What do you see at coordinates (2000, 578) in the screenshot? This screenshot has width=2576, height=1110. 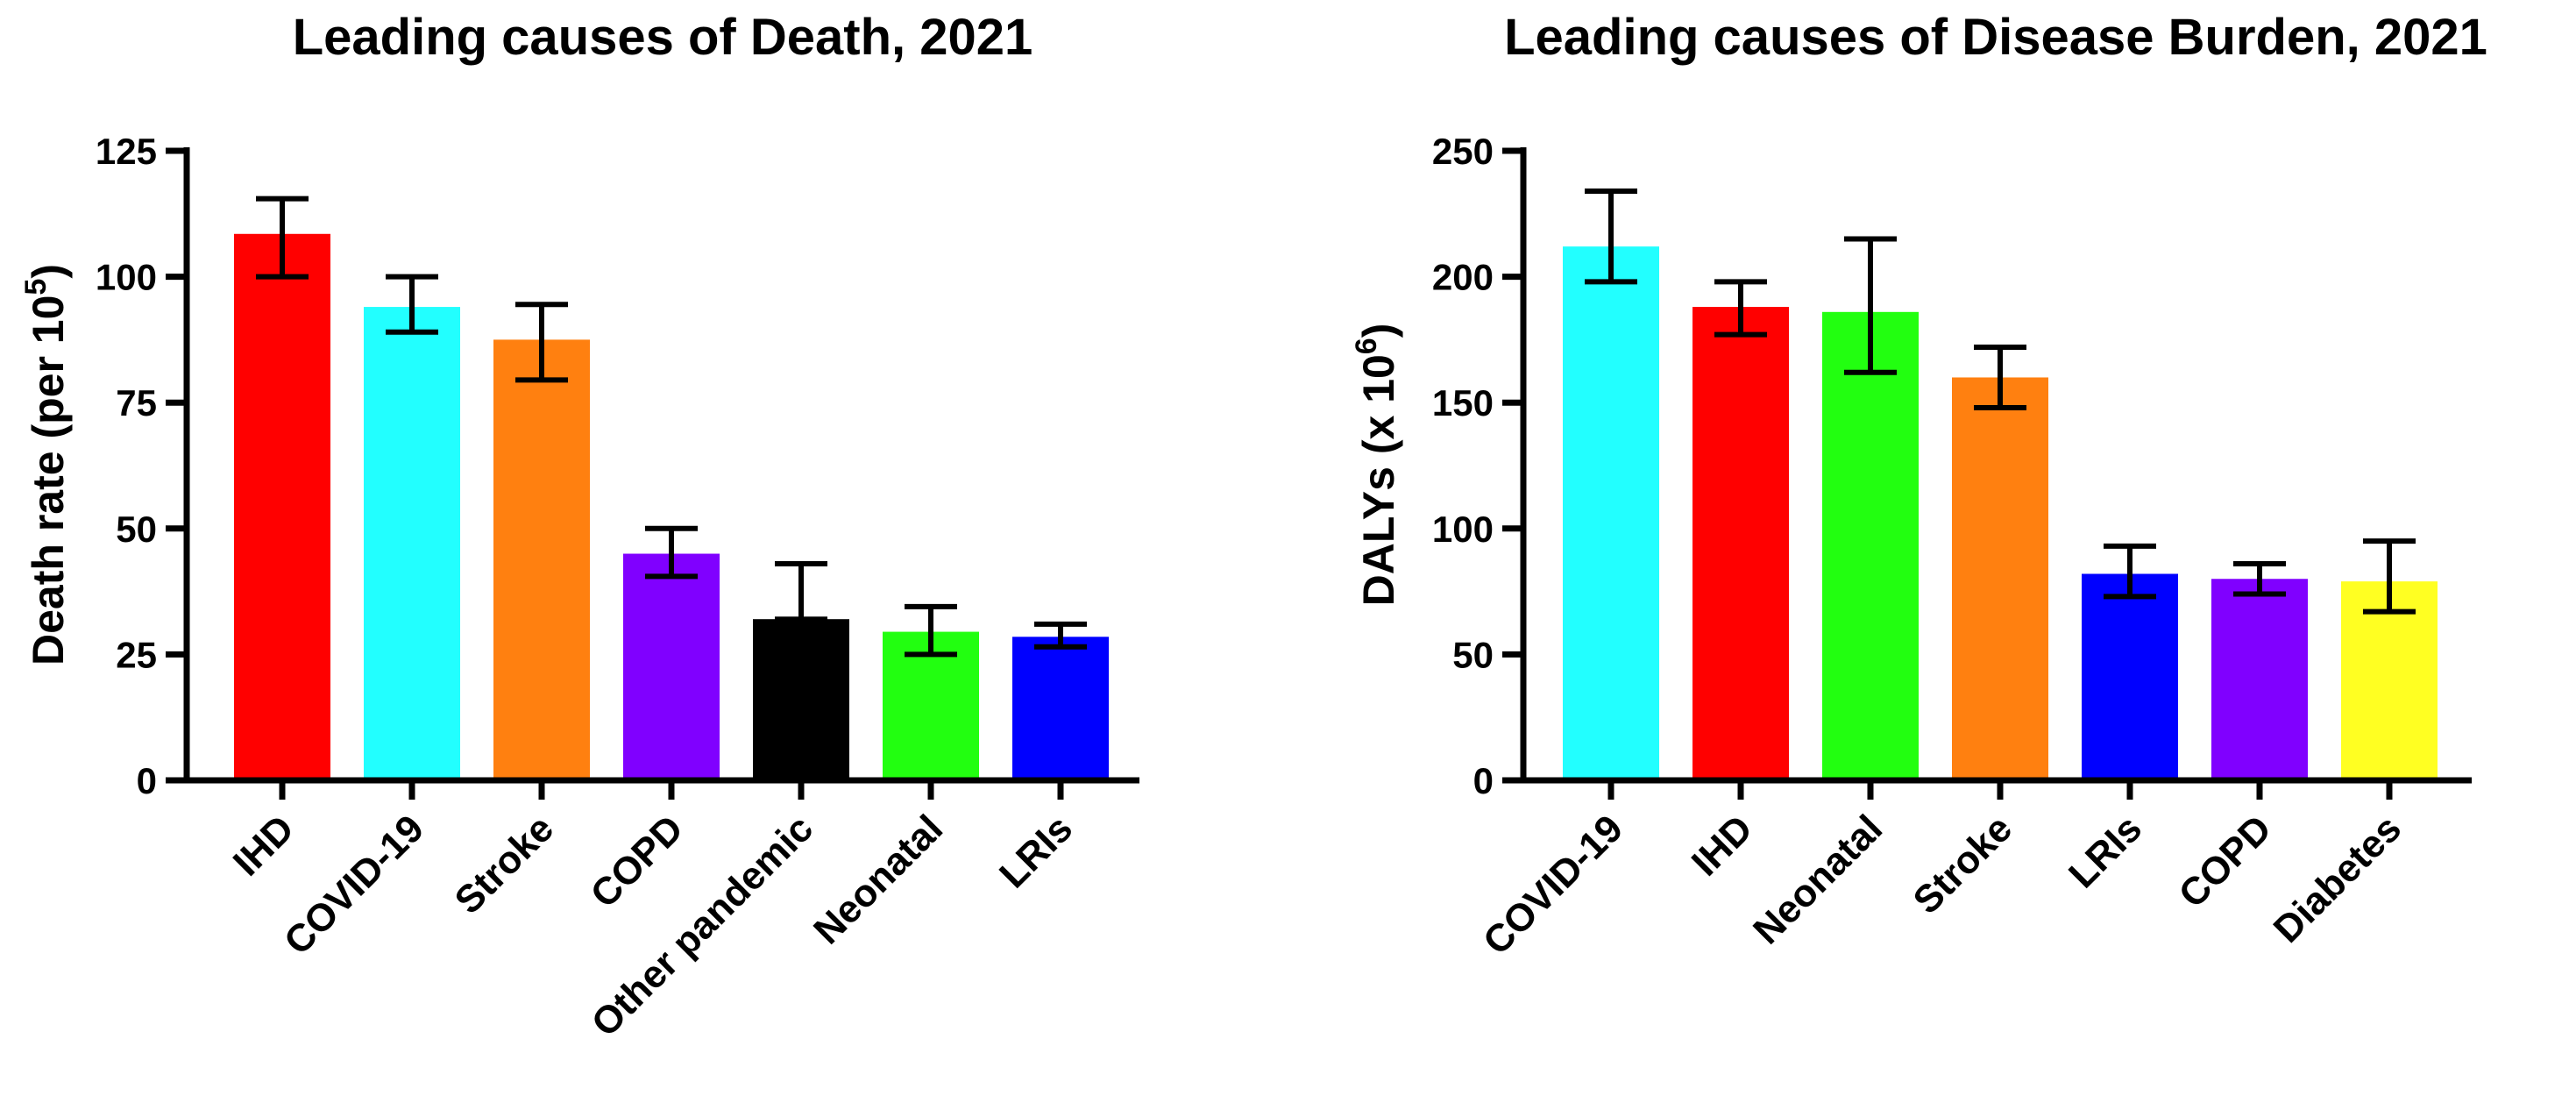 I see `burden-bar-stroke` at bounding box center [2000, 578].